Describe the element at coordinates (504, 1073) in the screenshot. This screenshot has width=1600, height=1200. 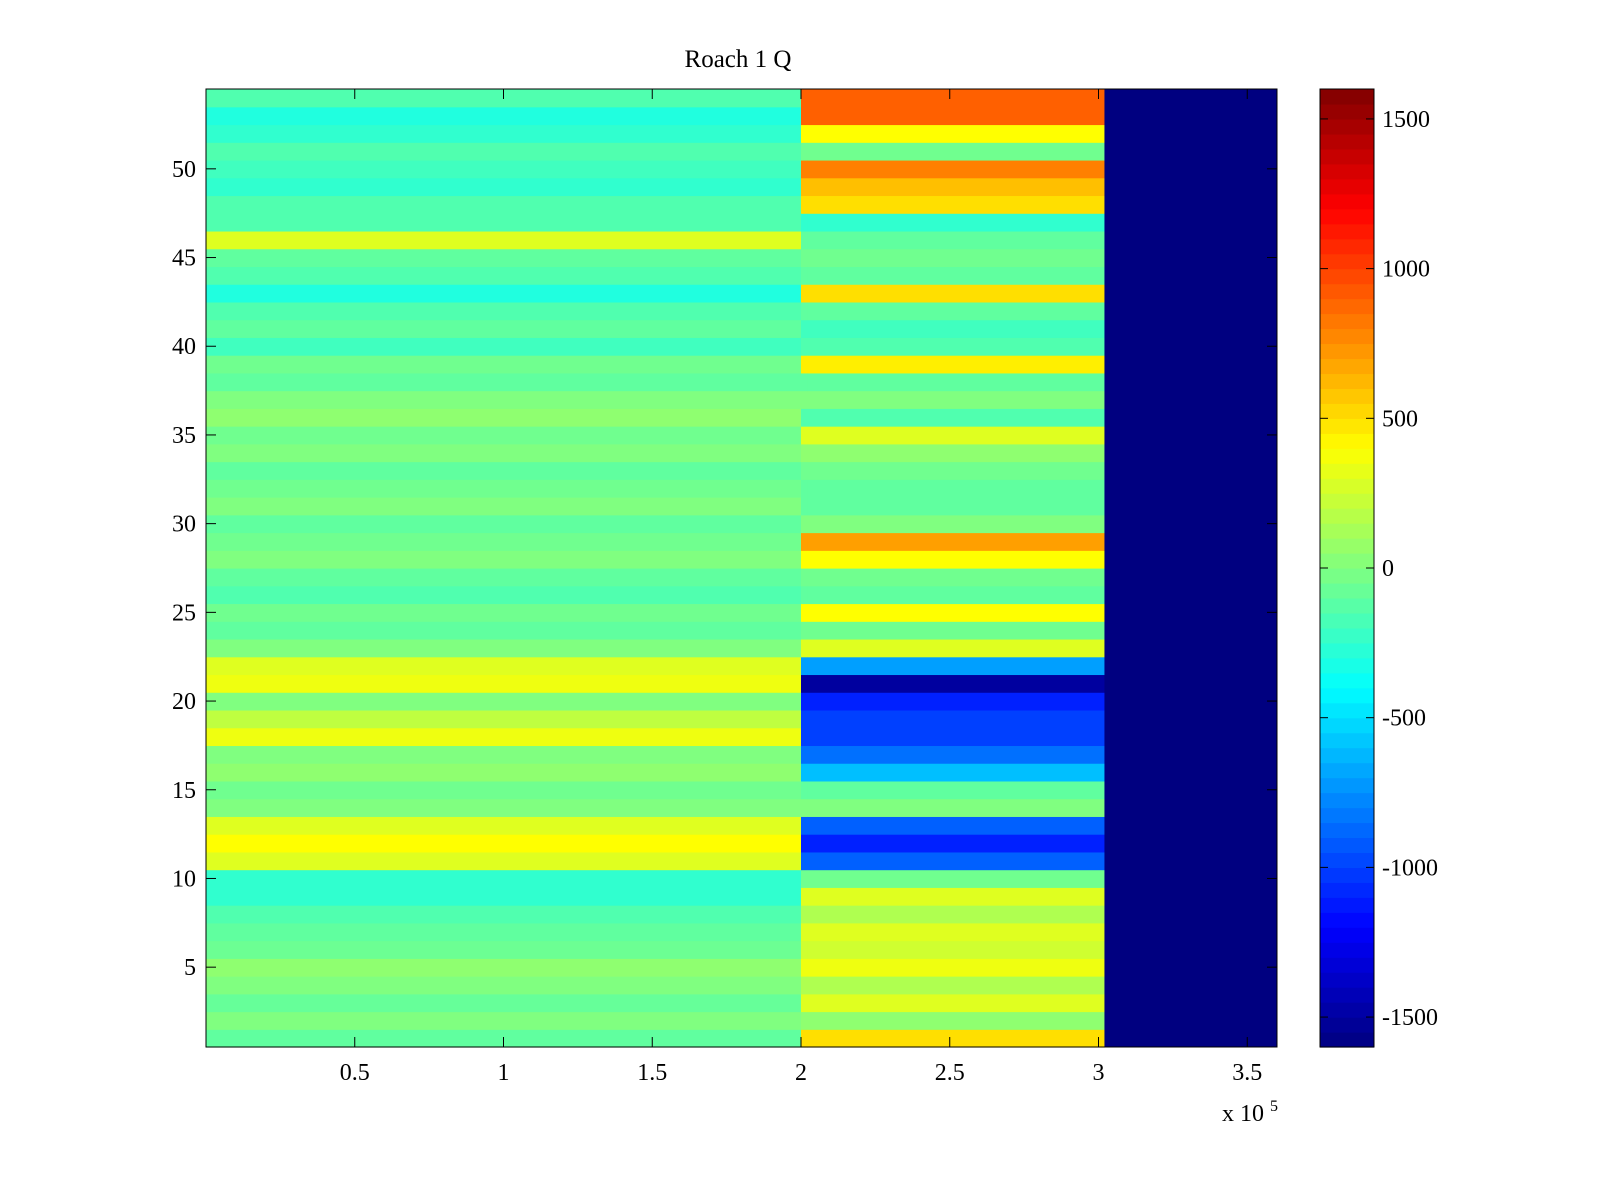
I see `x-tick-label: 1` at that location.